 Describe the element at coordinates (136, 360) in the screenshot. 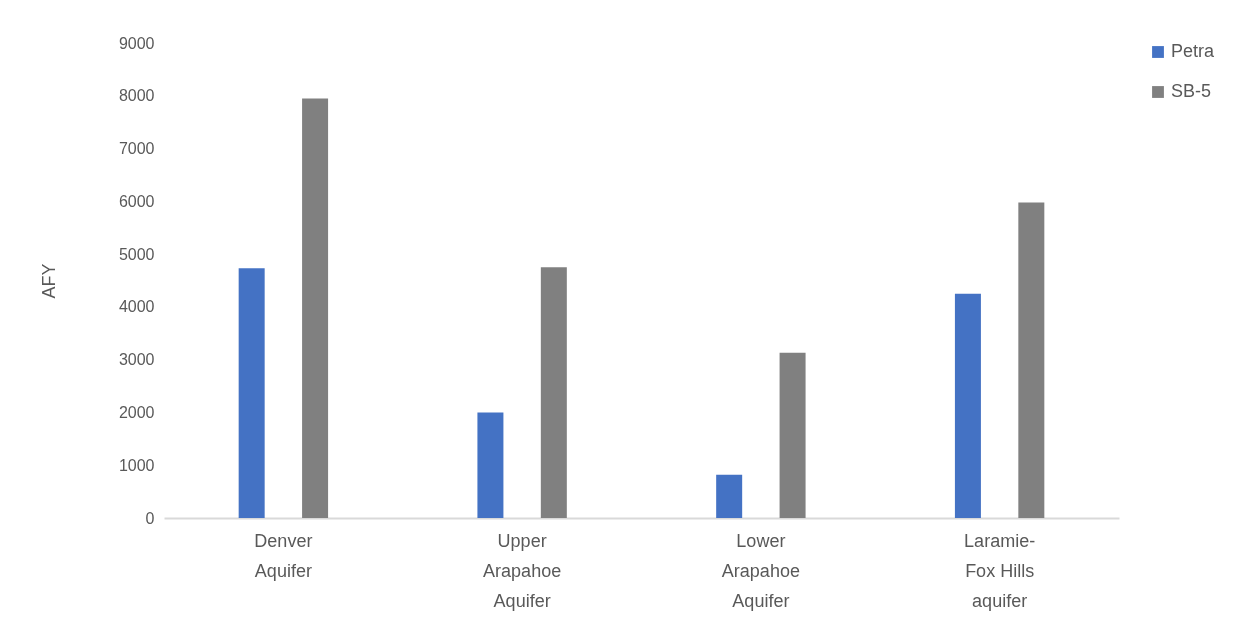

I see `y-tick-label: 3000` at that location.